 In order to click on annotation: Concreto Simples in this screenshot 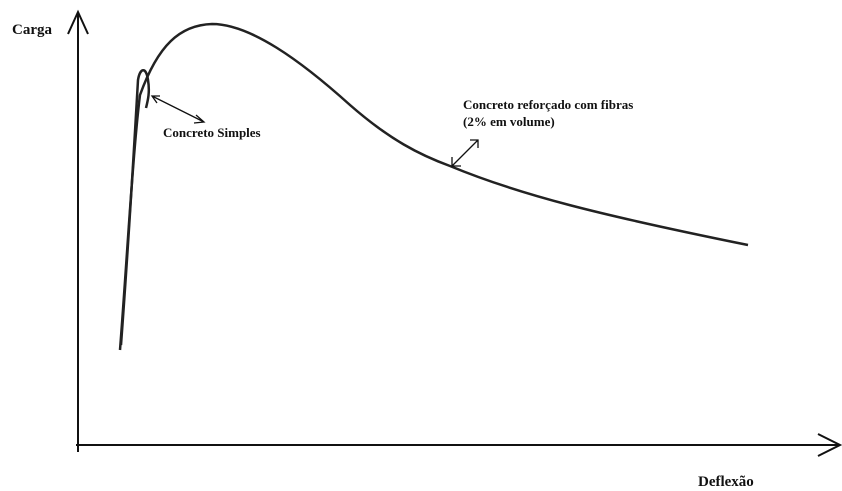, I will do `click(212, 132)`.